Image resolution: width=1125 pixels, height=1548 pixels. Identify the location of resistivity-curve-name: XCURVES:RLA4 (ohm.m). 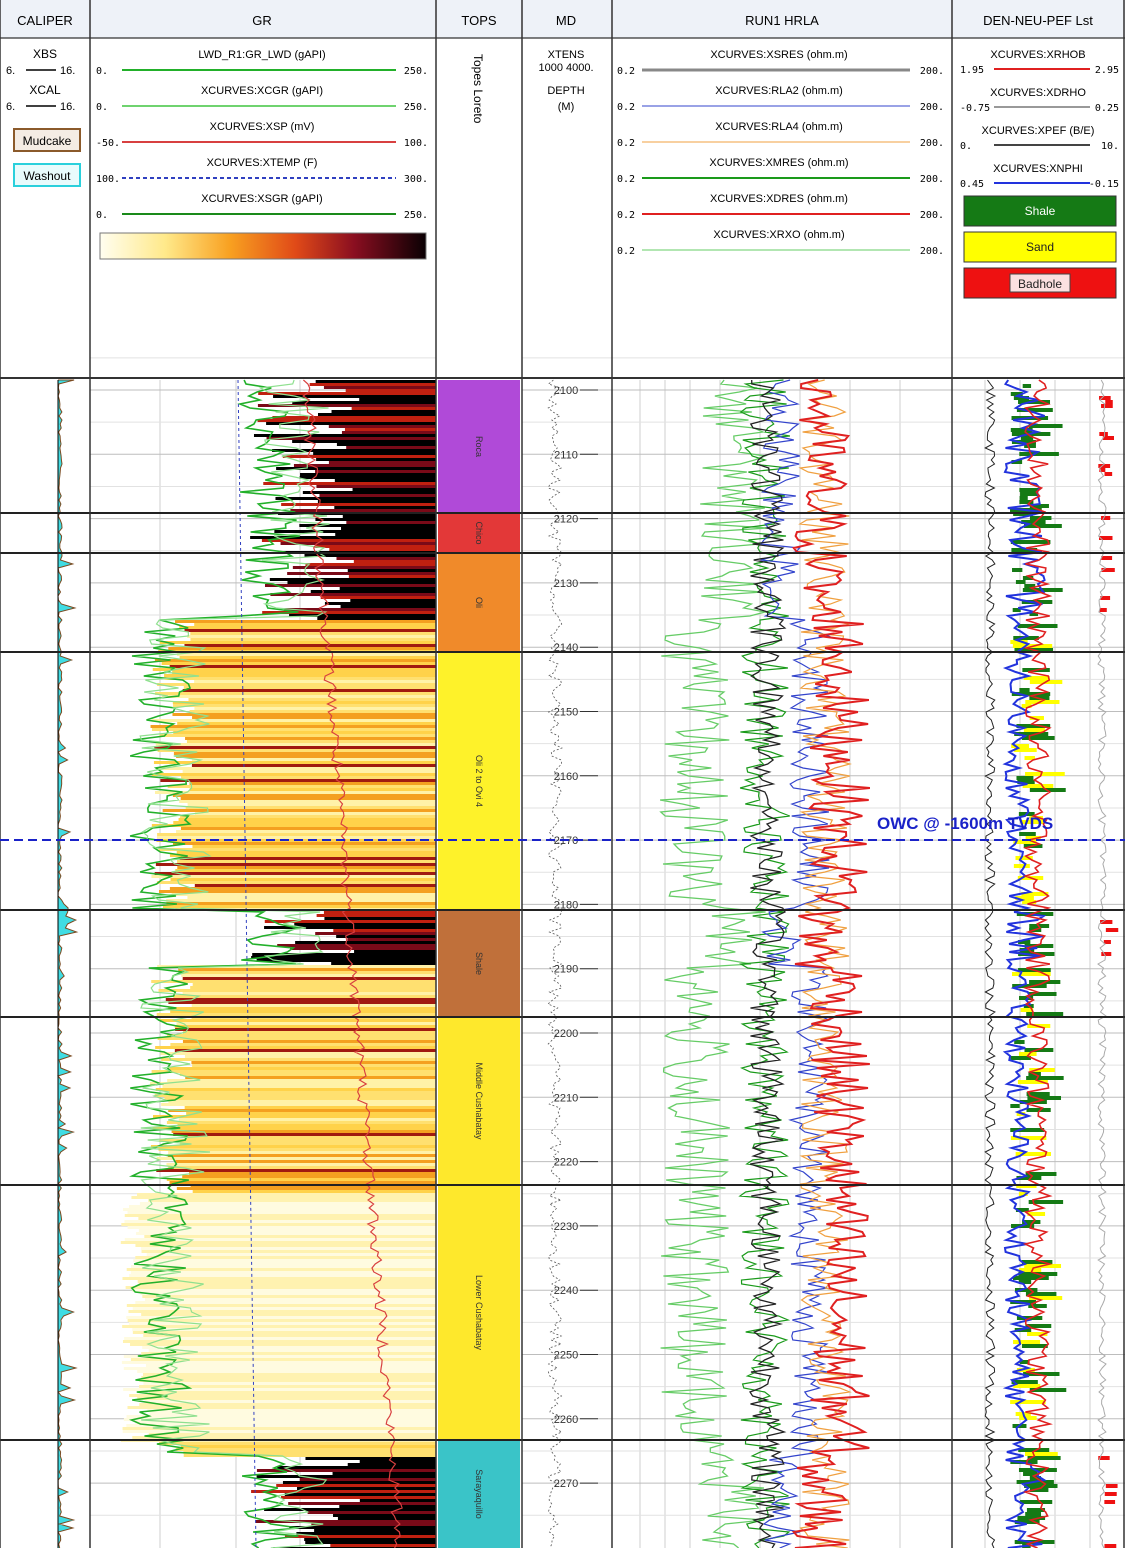
(779, 127).